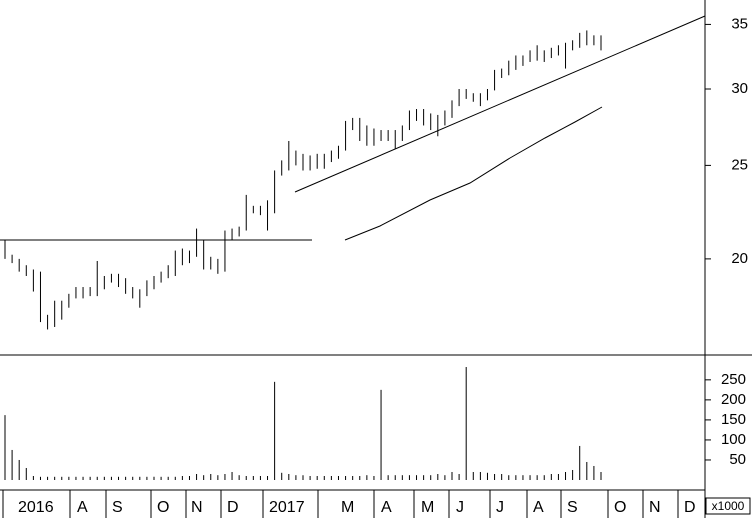 The height and width of the screenshot is (518, 752). I want to click on volume-tick-label: 150, so click(733, 419).